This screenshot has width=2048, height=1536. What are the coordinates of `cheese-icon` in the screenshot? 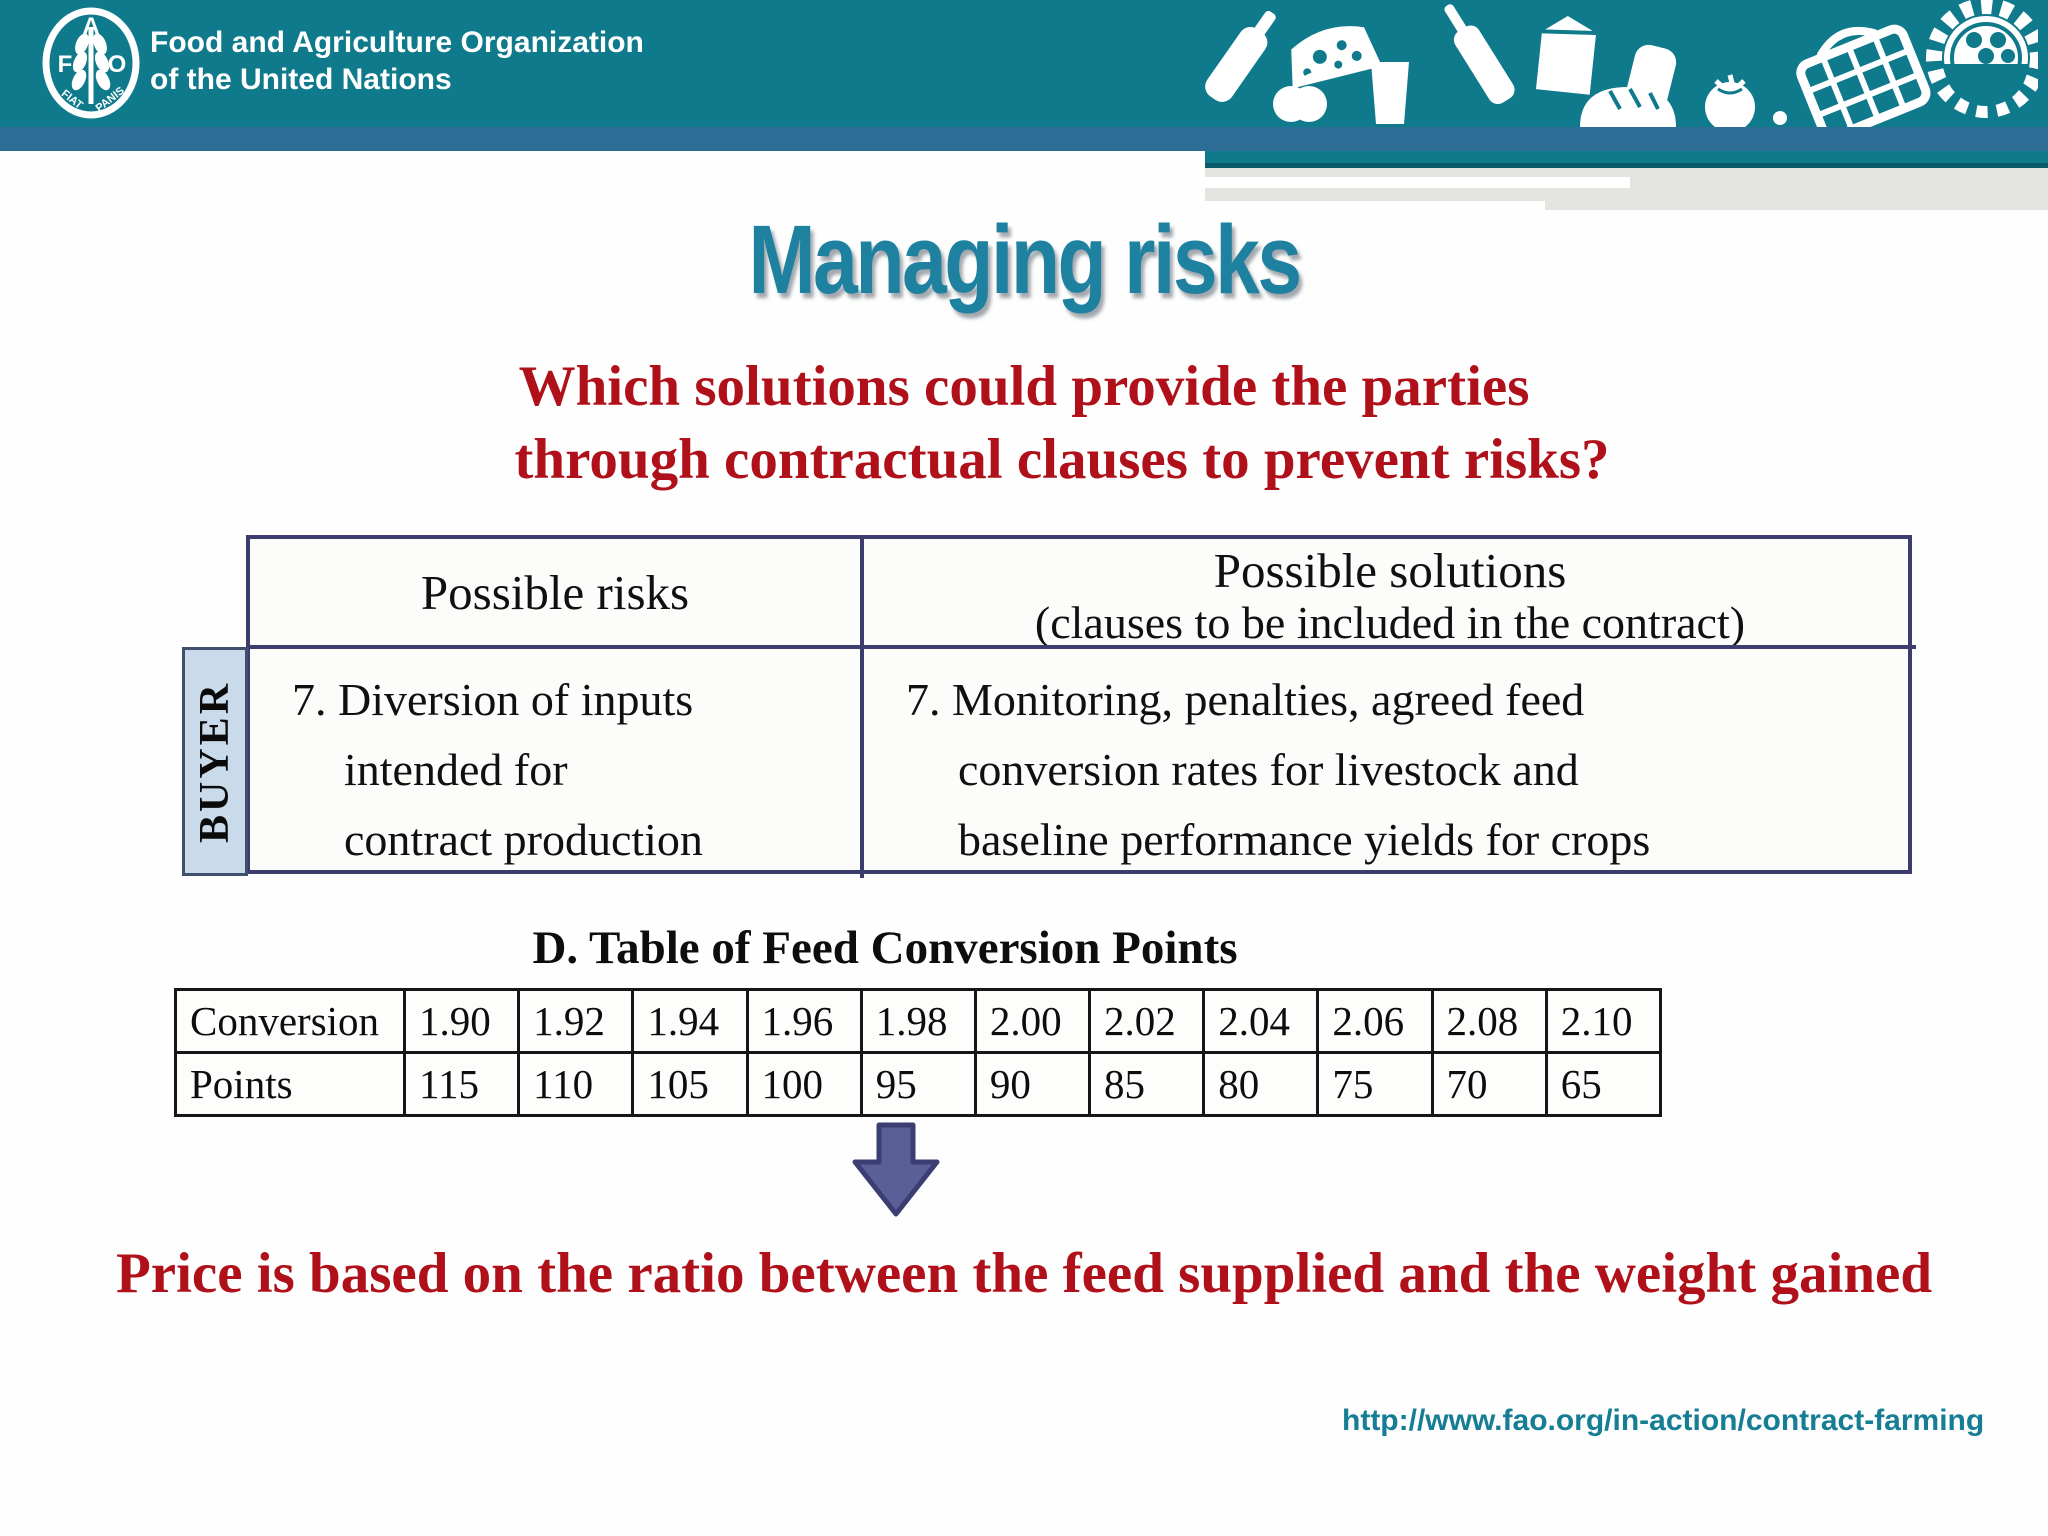 It's located at (1336, 57).